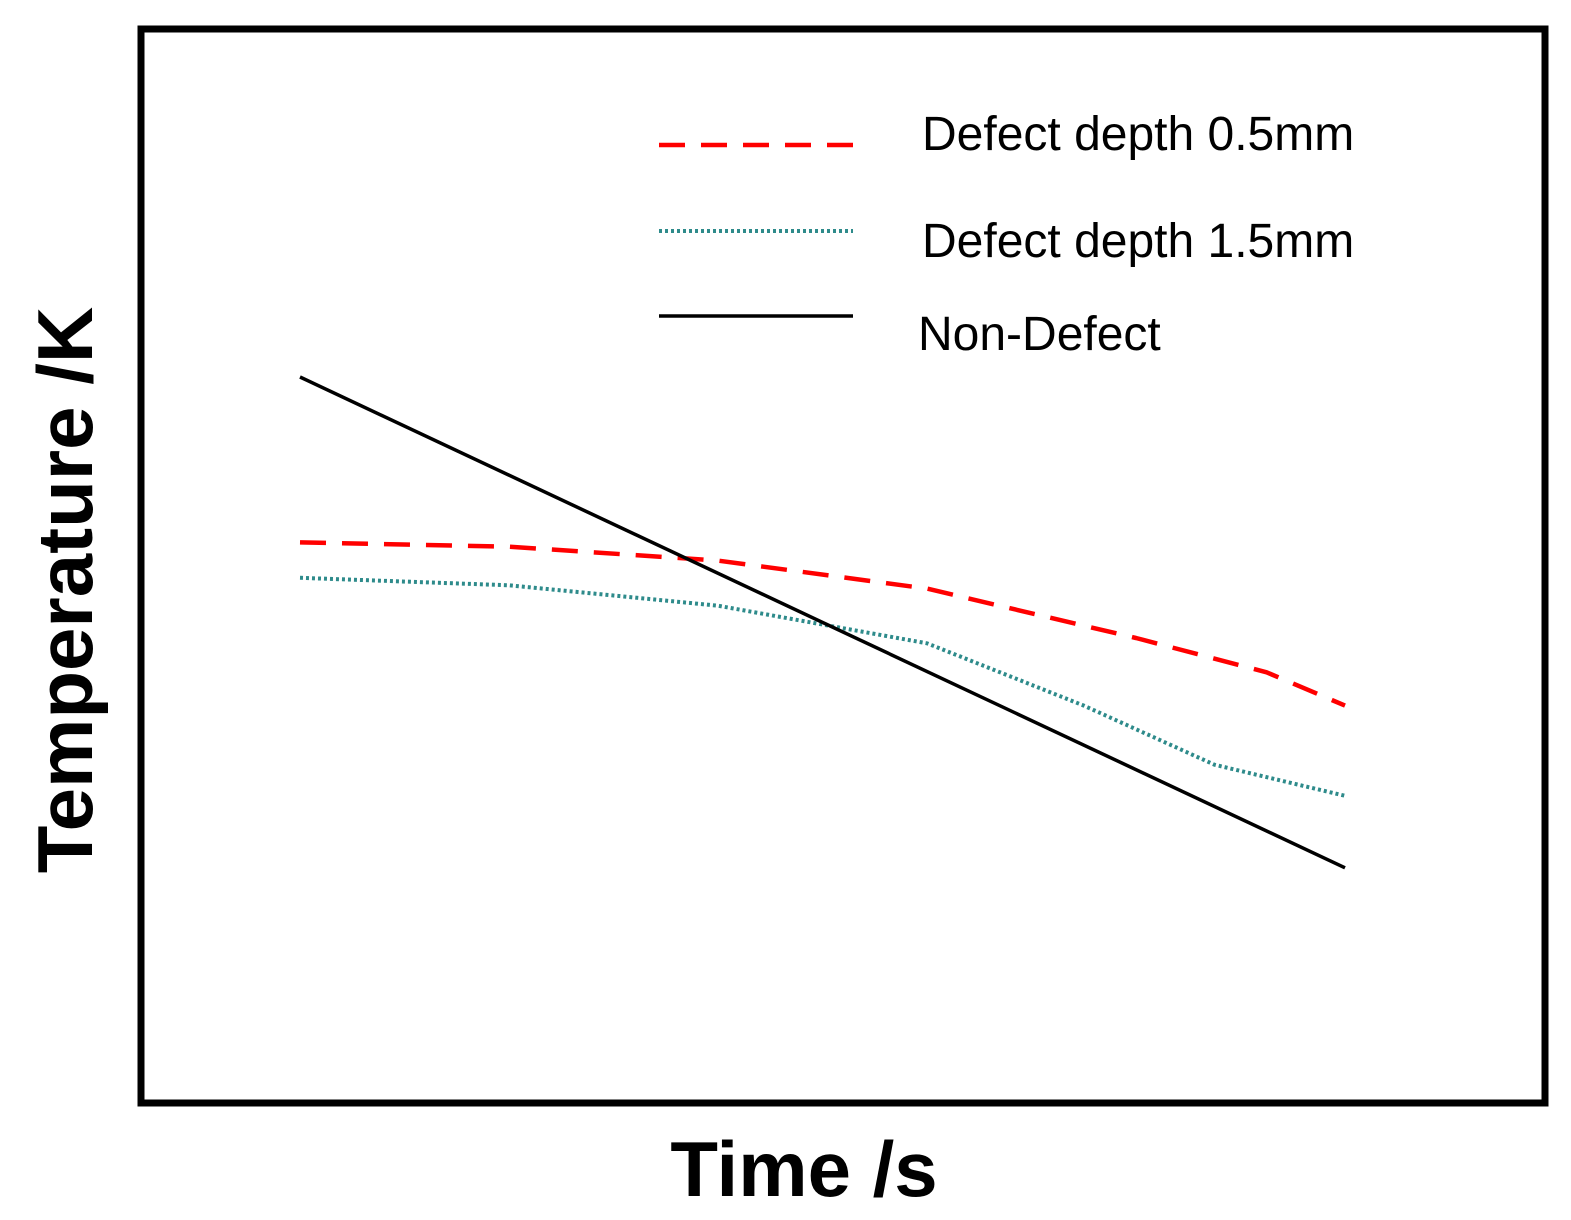 This screenshot has width=1571, height=1220. I want to click on legend-label-defect-depth-1-5mm: Defect depth 1.5mm, so click(1138, 241).